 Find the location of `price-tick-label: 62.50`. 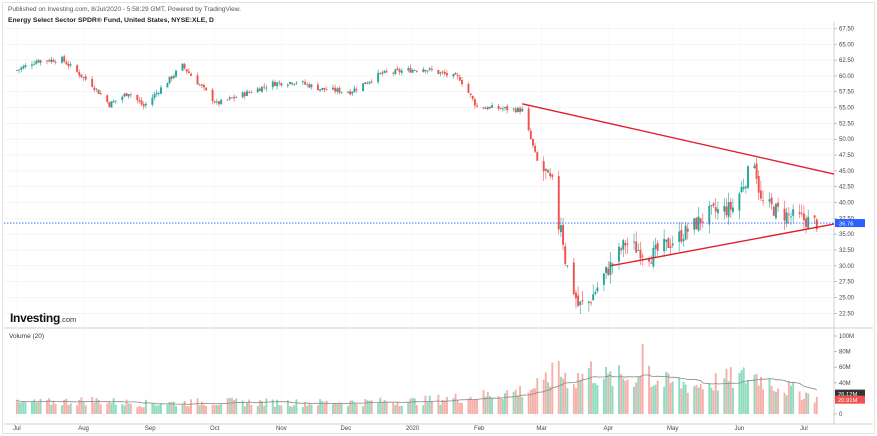

price-tick-label: 62.50 is located at coordinates (847, 61).